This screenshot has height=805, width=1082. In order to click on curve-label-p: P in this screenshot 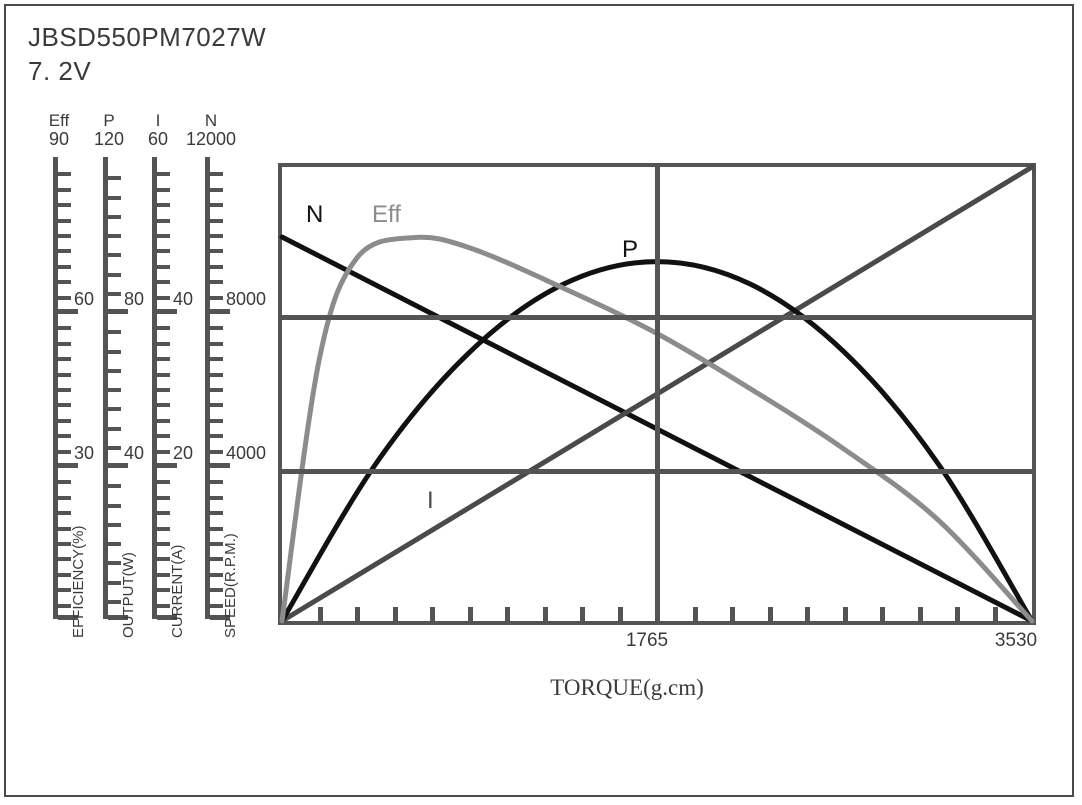, I will do `click(630, 249)`.